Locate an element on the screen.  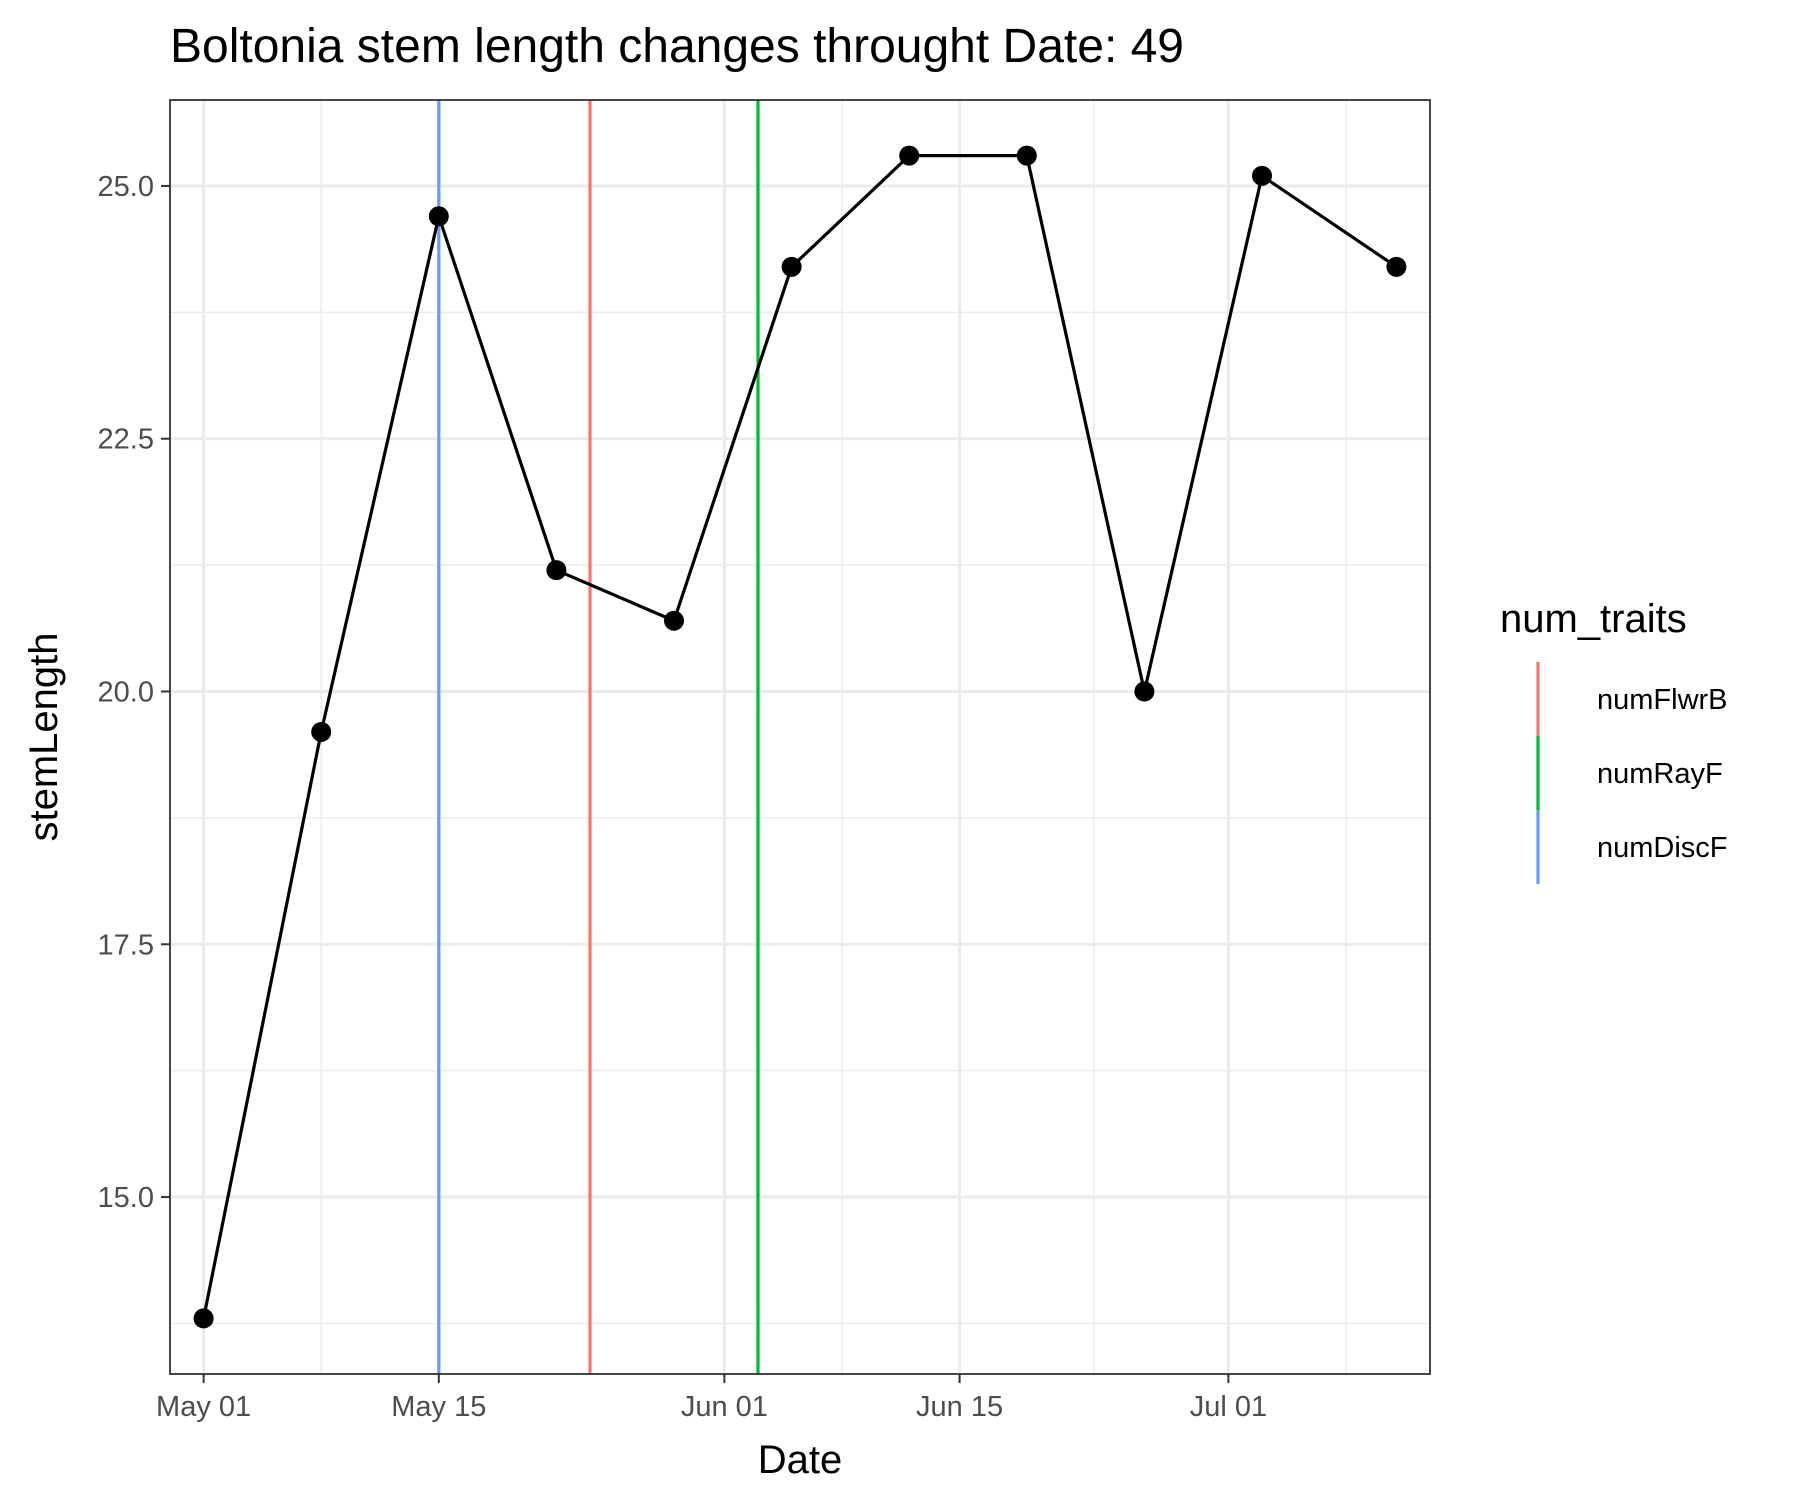
x-tick-label: May 15 is located at coordinates (438, 1407).